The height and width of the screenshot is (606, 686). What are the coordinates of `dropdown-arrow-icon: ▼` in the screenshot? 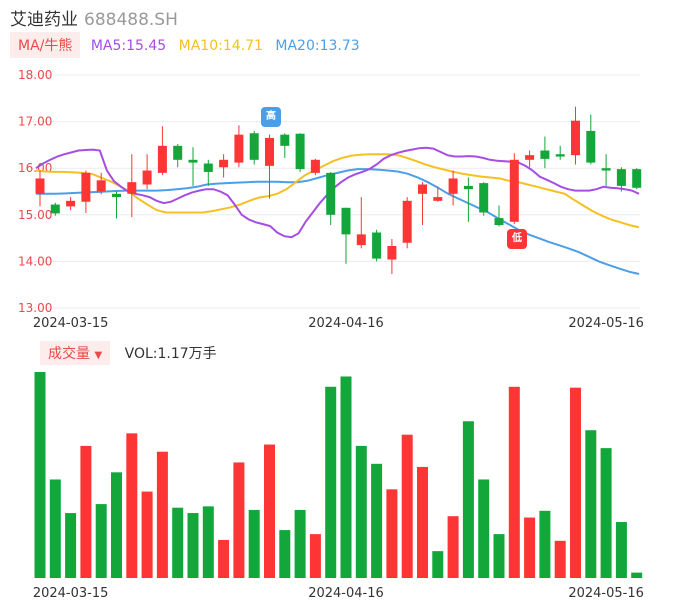 It's located at (98, 355).